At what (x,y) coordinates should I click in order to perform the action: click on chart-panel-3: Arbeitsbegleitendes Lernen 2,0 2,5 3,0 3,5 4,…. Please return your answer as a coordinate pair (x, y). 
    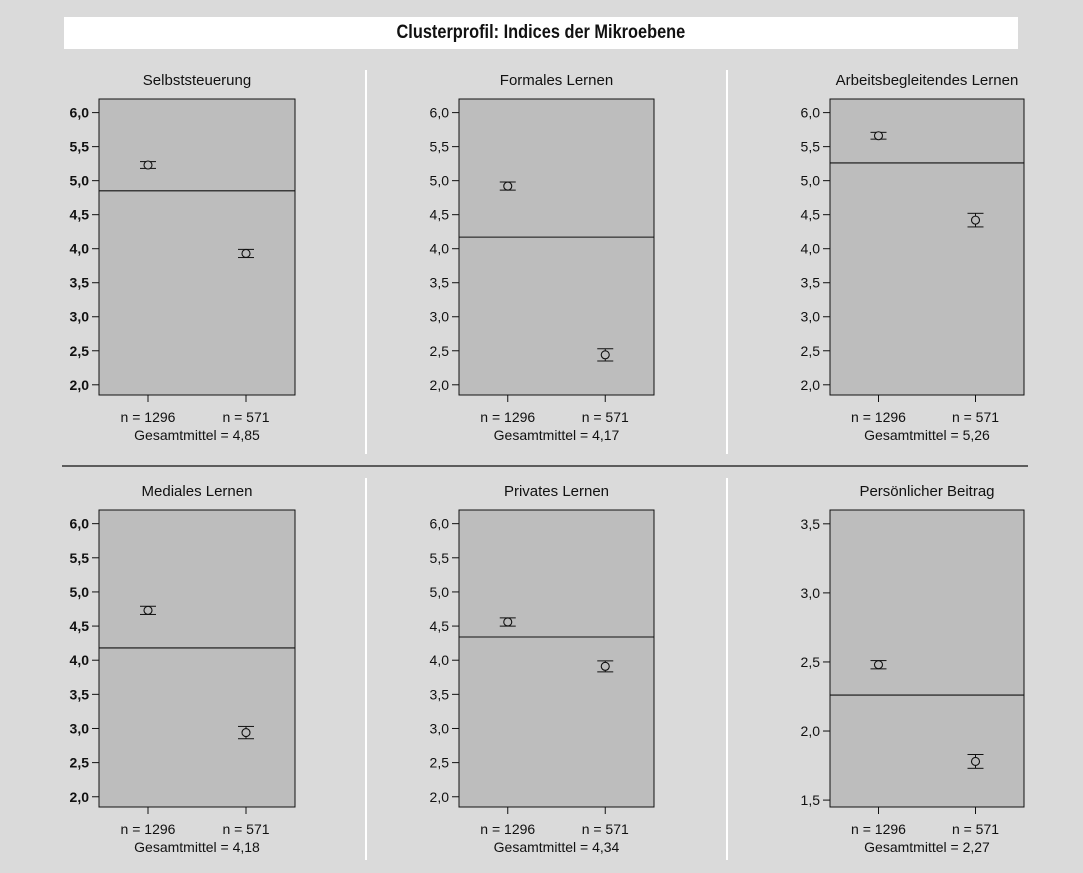
    Looking at the image, I should click on (913, 257).